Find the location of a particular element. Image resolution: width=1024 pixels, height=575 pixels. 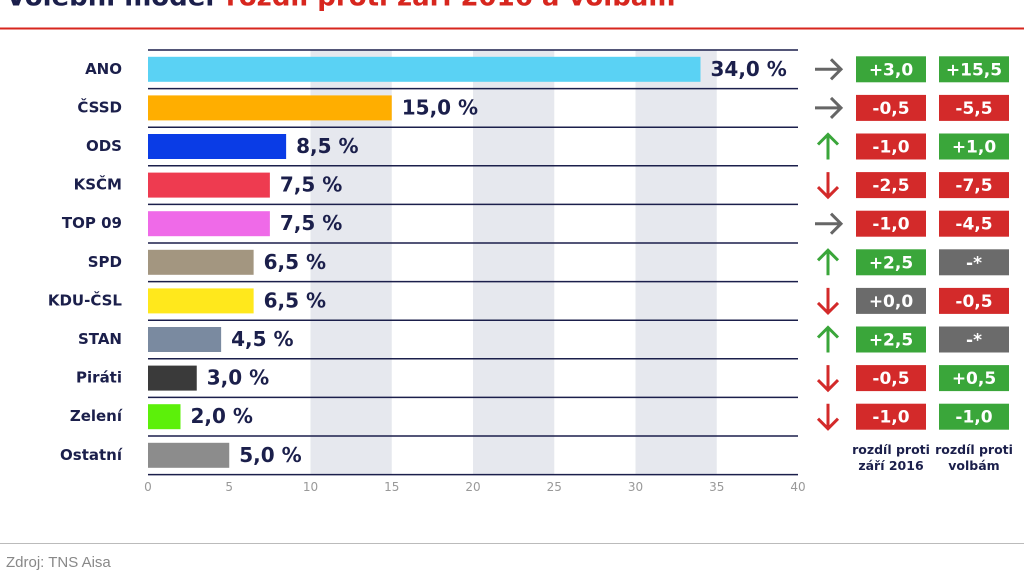

category-label: STAN is located at coordinates (100, 339).